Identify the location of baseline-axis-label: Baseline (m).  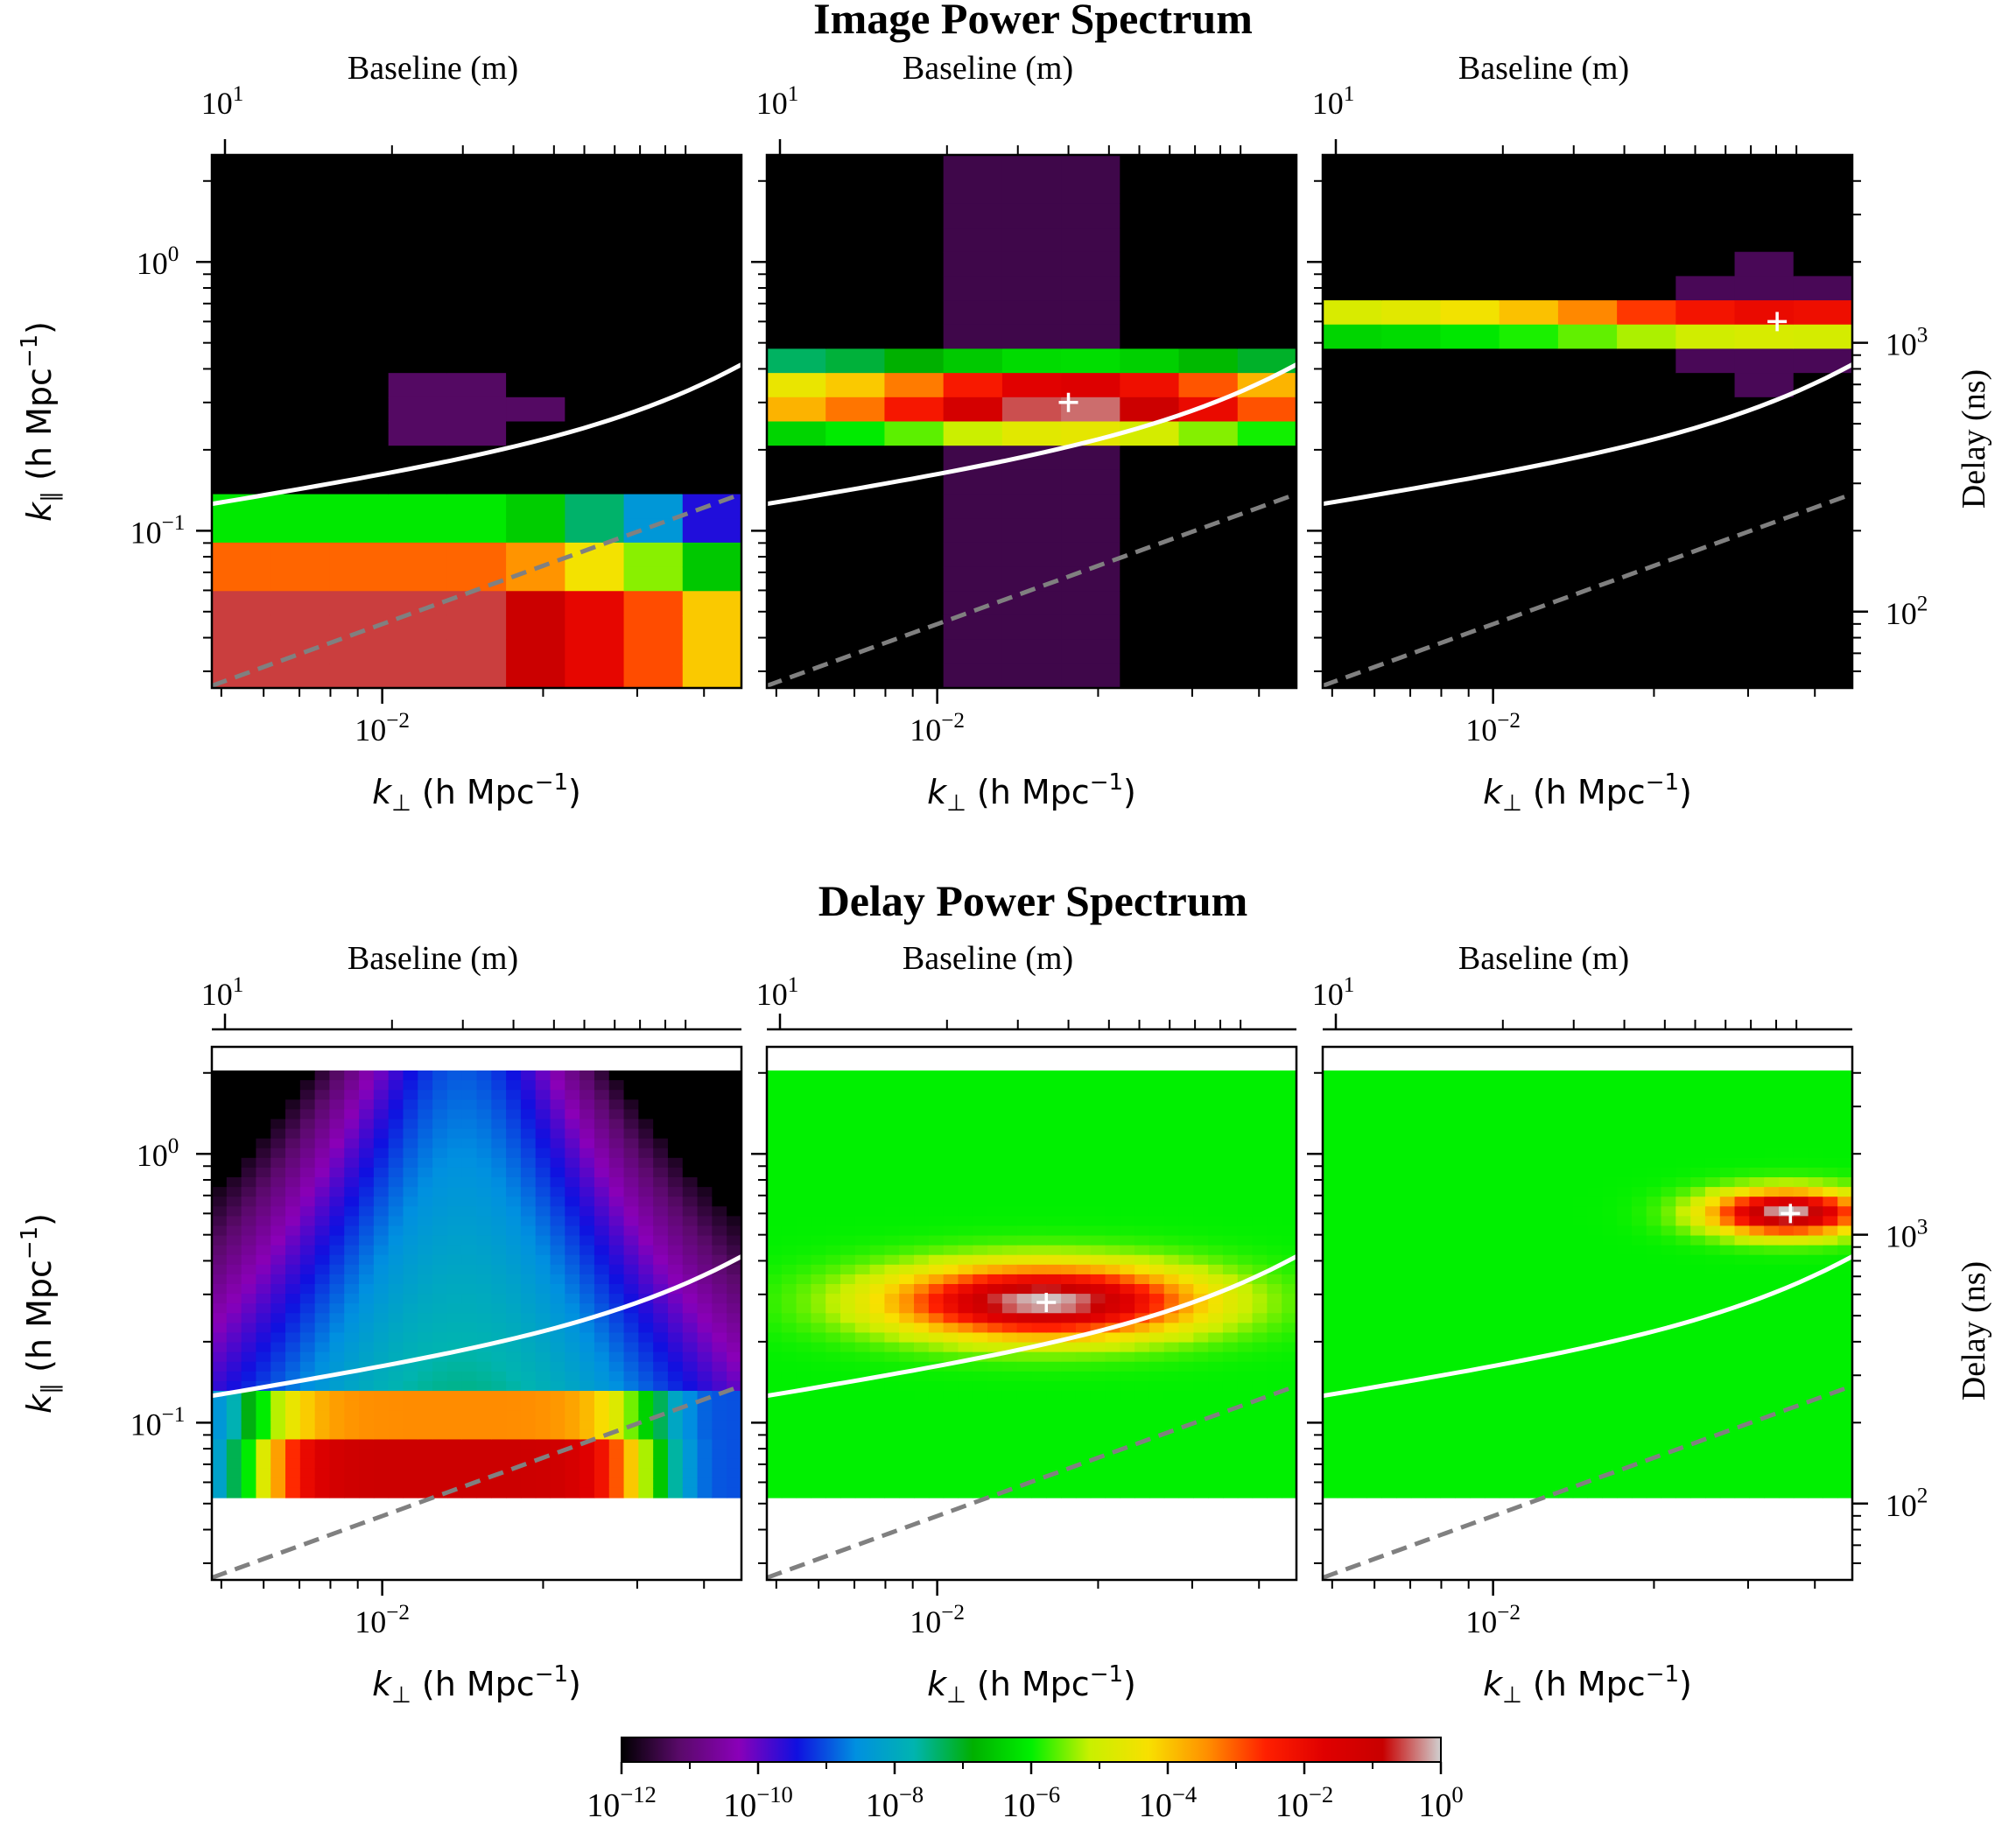
(1543, 68).